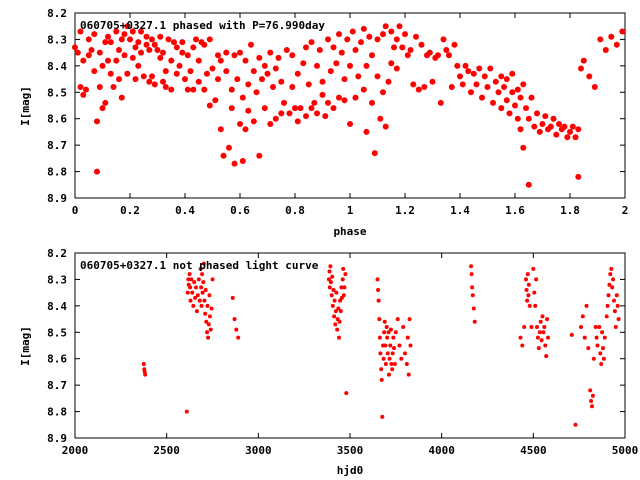  Describe the element at coordinates (441, 450) in the screenshot. I see `unphased-x-tick-label: 4000` at that location.